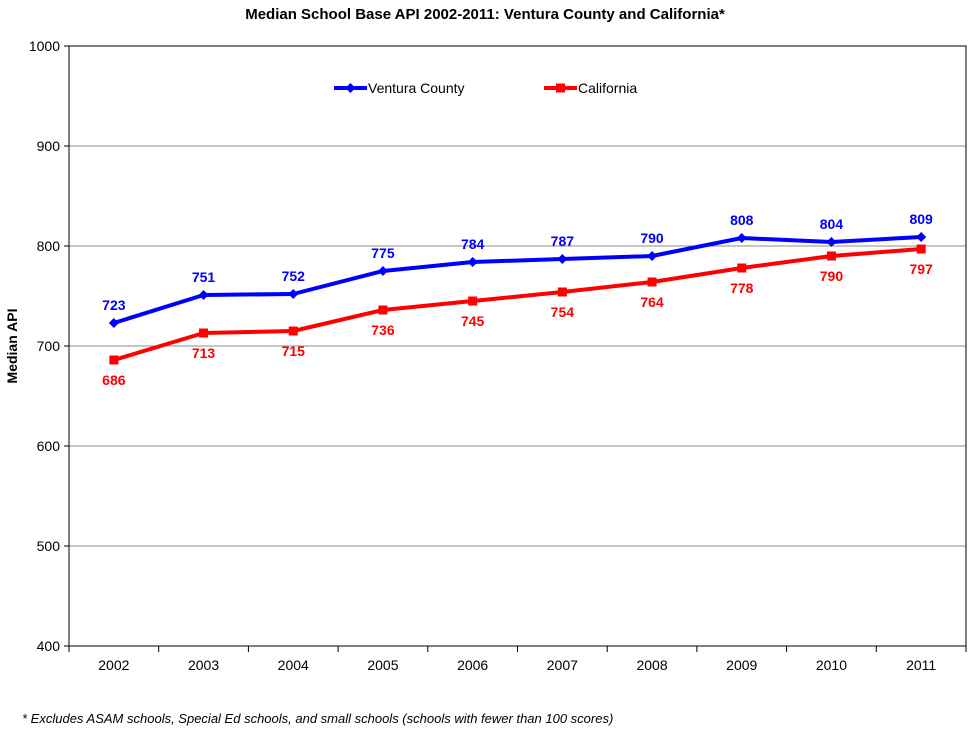  Describe the element at coordinates (921, 219) in the screenshot. I see `data-label-ventura-county-2011: 809` at that location.